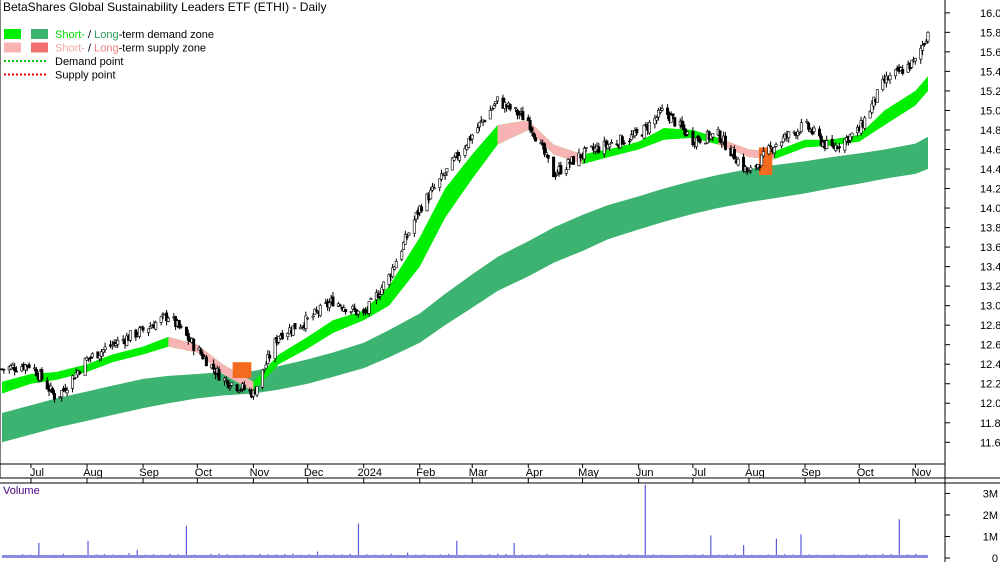 This screenshot has width=1000, height=562. I want to click on y-tick-label: 11.8, so click(990, 424).